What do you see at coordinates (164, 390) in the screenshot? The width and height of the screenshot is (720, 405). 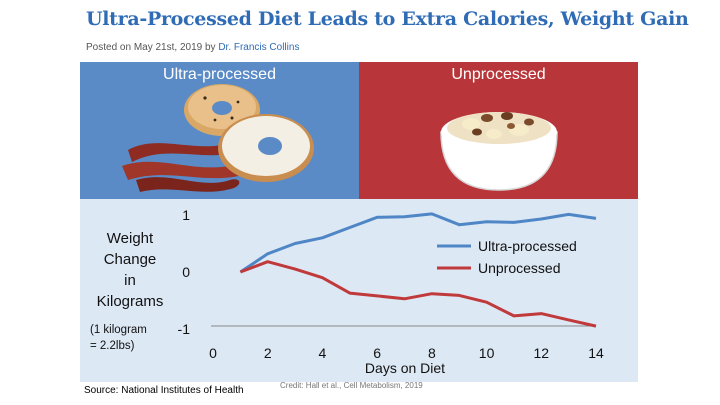 I see `source-text: Source: National Institutes of Health` at bounding box center [164, 390].